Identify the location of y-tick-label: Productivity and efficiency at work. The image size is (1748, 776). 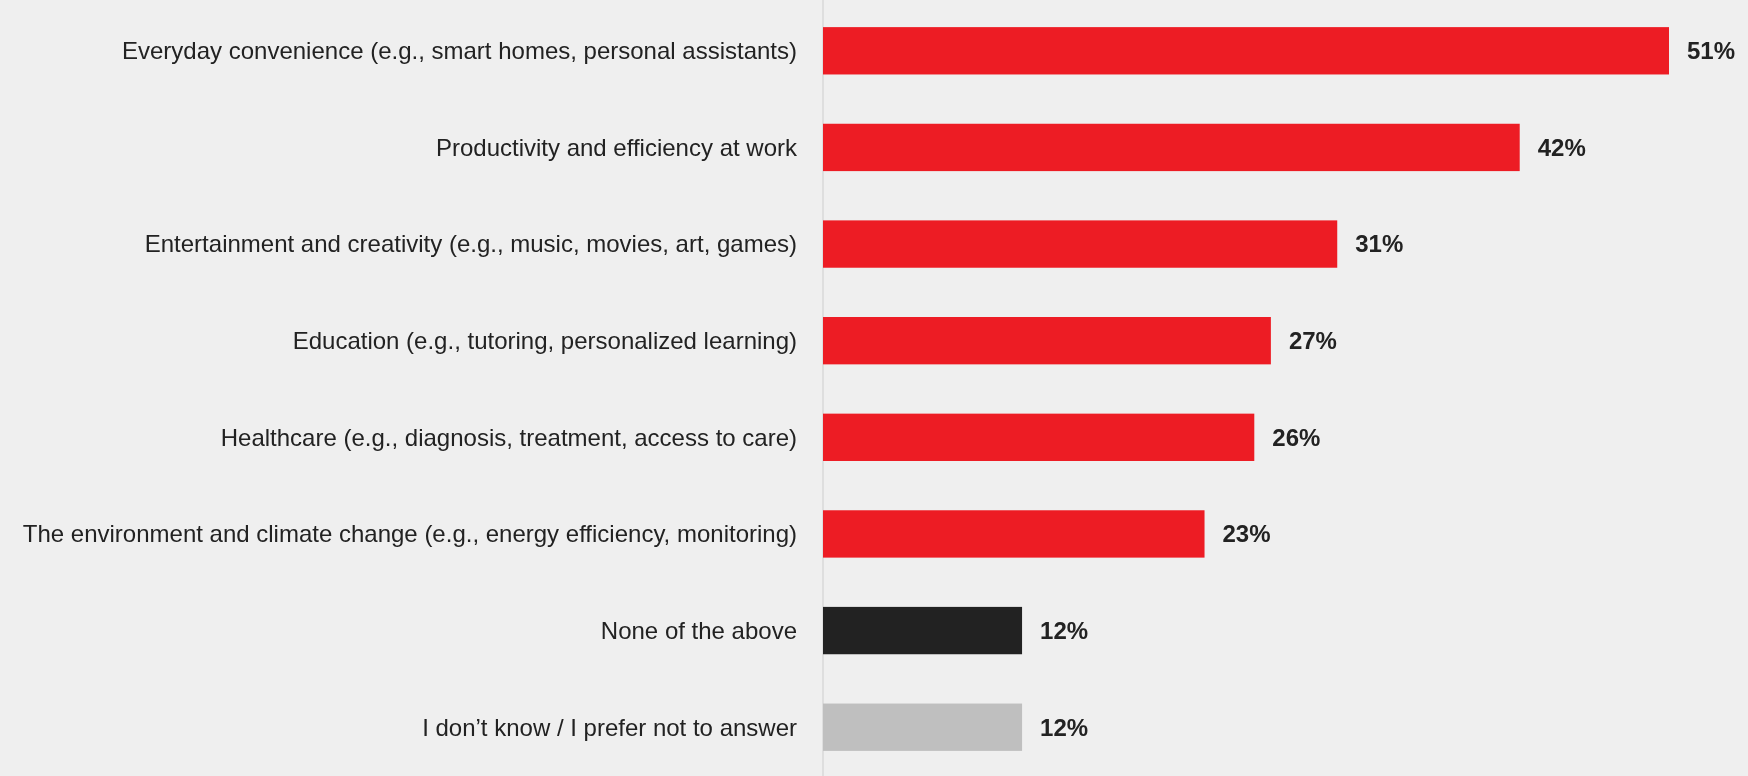
(616, 147).